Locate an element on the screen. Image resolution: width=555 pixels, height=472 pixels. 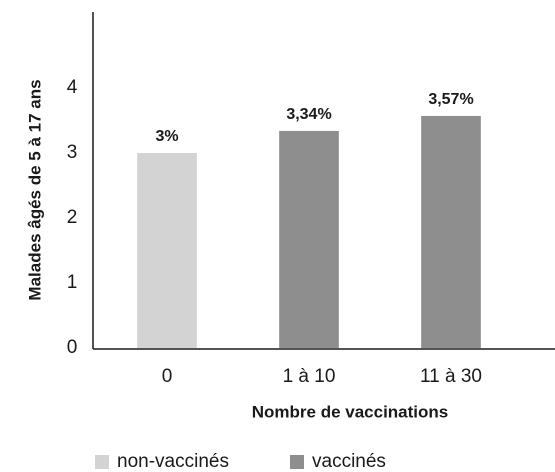
data-label: 3,57% is located at coordinates (450, 99).